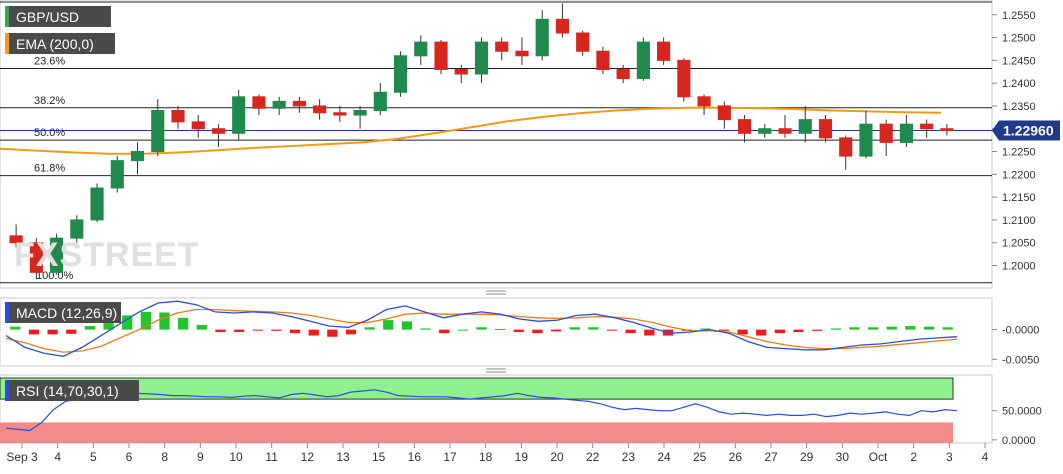  I want to click on price-y-tick-label: 1.2550, so click(1019, 16).